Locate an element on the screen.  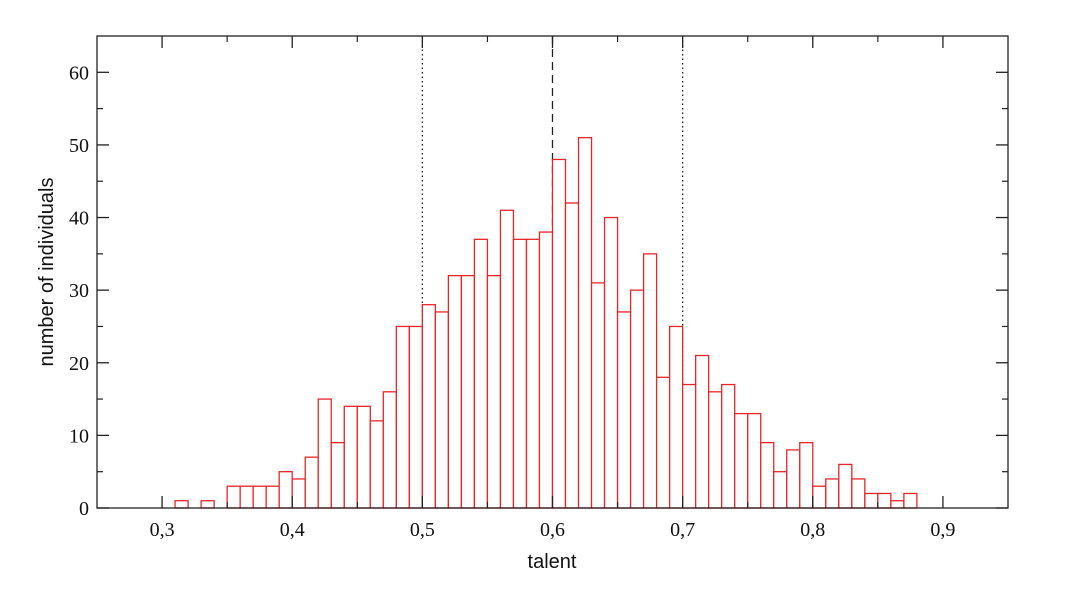
y-tick-label: 60 is located at coordinates (79, 73).